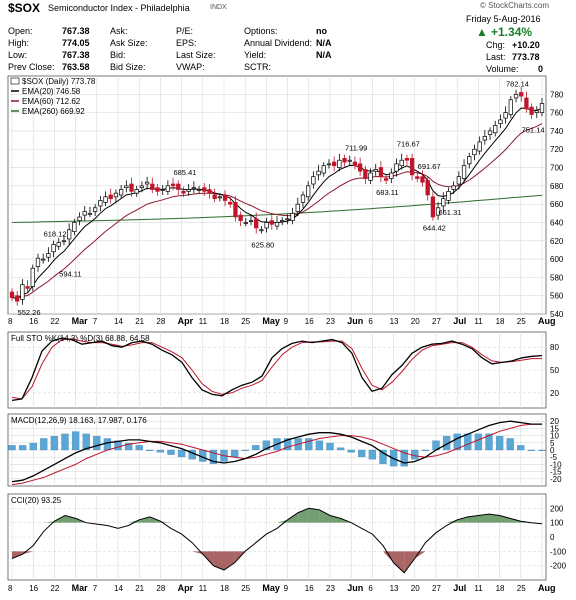 This screenshot has width=576, height=600. I want to click on macd-tick-label: 5, so click(552, 443).